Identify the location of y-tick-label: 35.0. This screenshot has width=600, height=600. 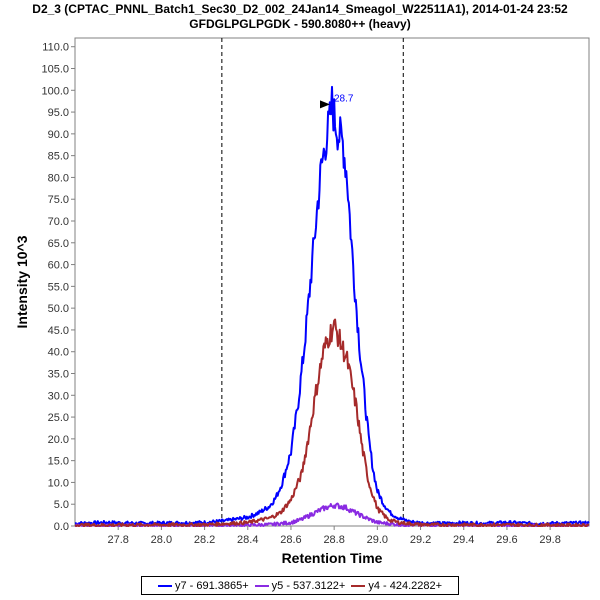
(58, 375).